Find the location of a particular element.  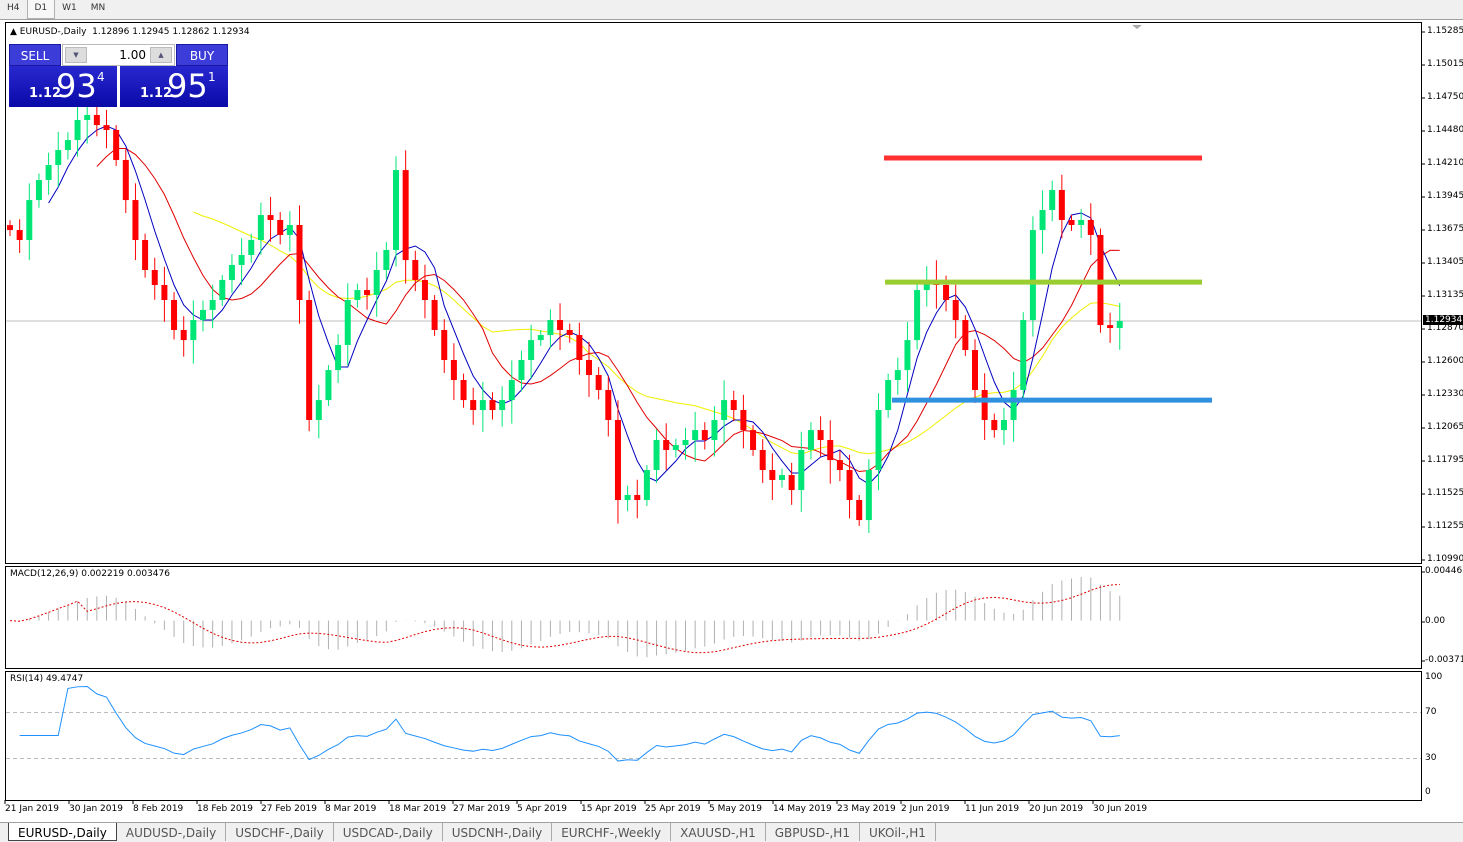

chart-tab: EURCHF-,Weekly is located at coordinates (612, 832).